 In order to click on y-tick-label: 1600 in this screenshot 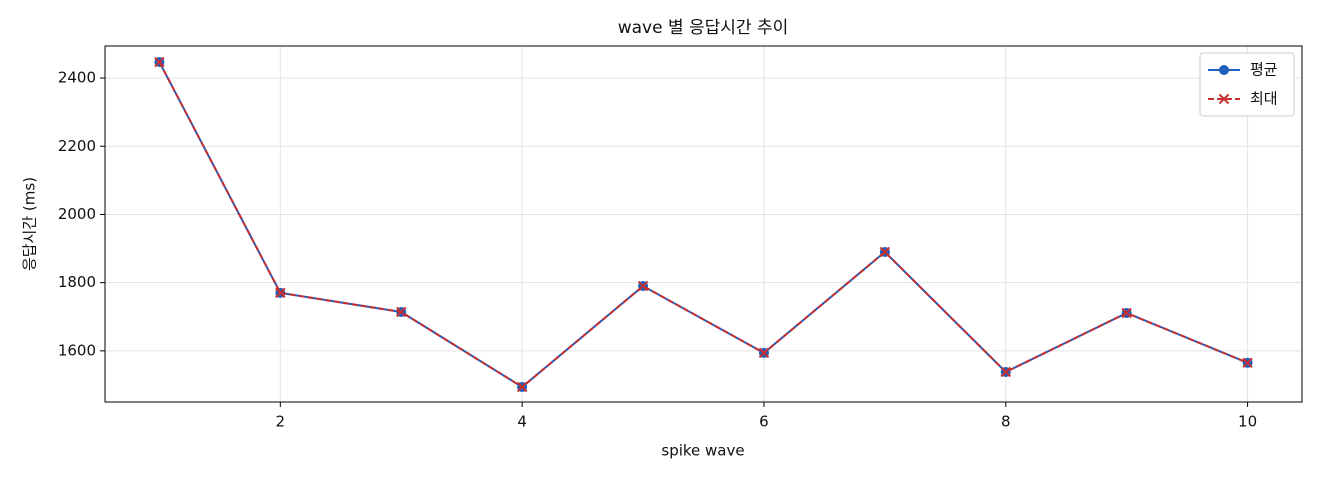, I will do `click(77, 350)`.